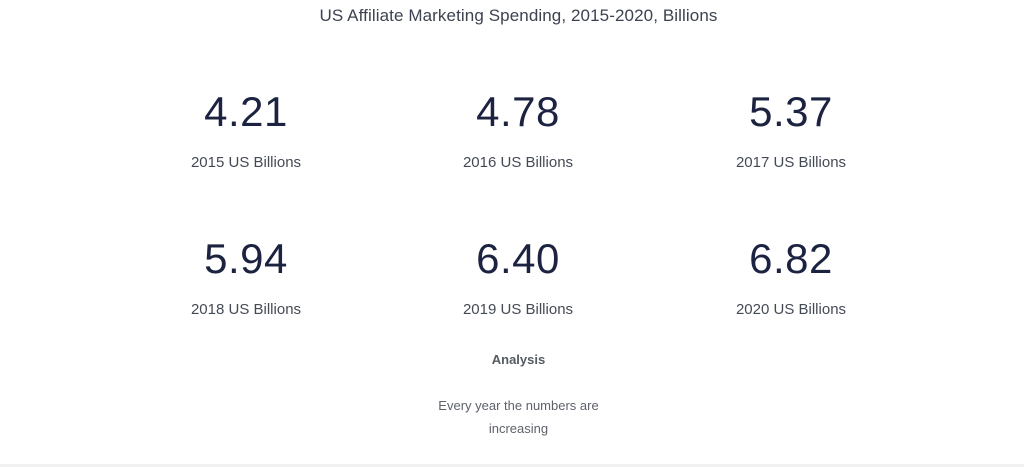  What do you see at coordinates (518, 162) in the screenshot?
I see `stat-label: 2016 US Billions` at bounding box center [518, 162].